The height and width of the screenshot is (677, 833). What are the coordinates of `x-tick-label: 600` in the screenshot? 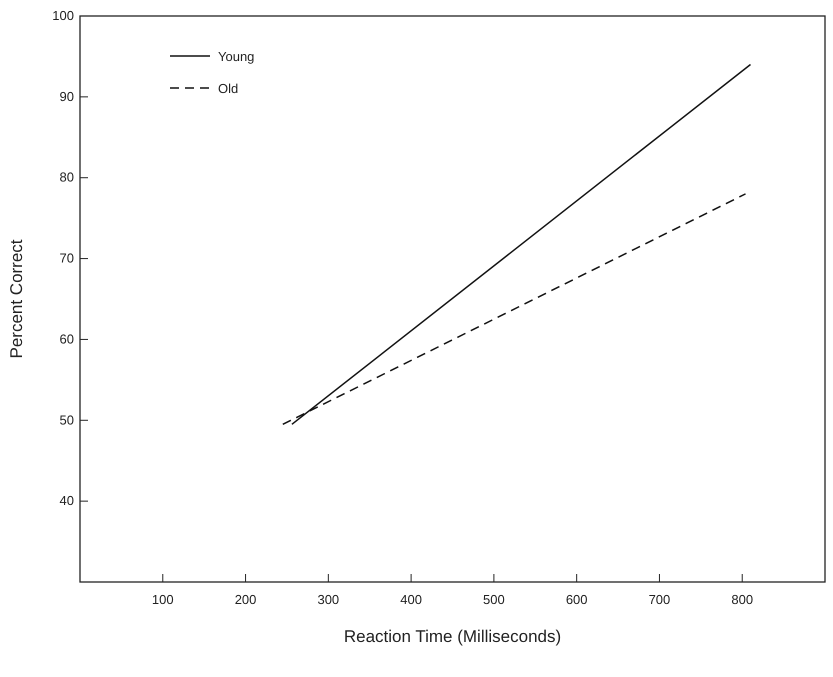 It's located at (577, 599).